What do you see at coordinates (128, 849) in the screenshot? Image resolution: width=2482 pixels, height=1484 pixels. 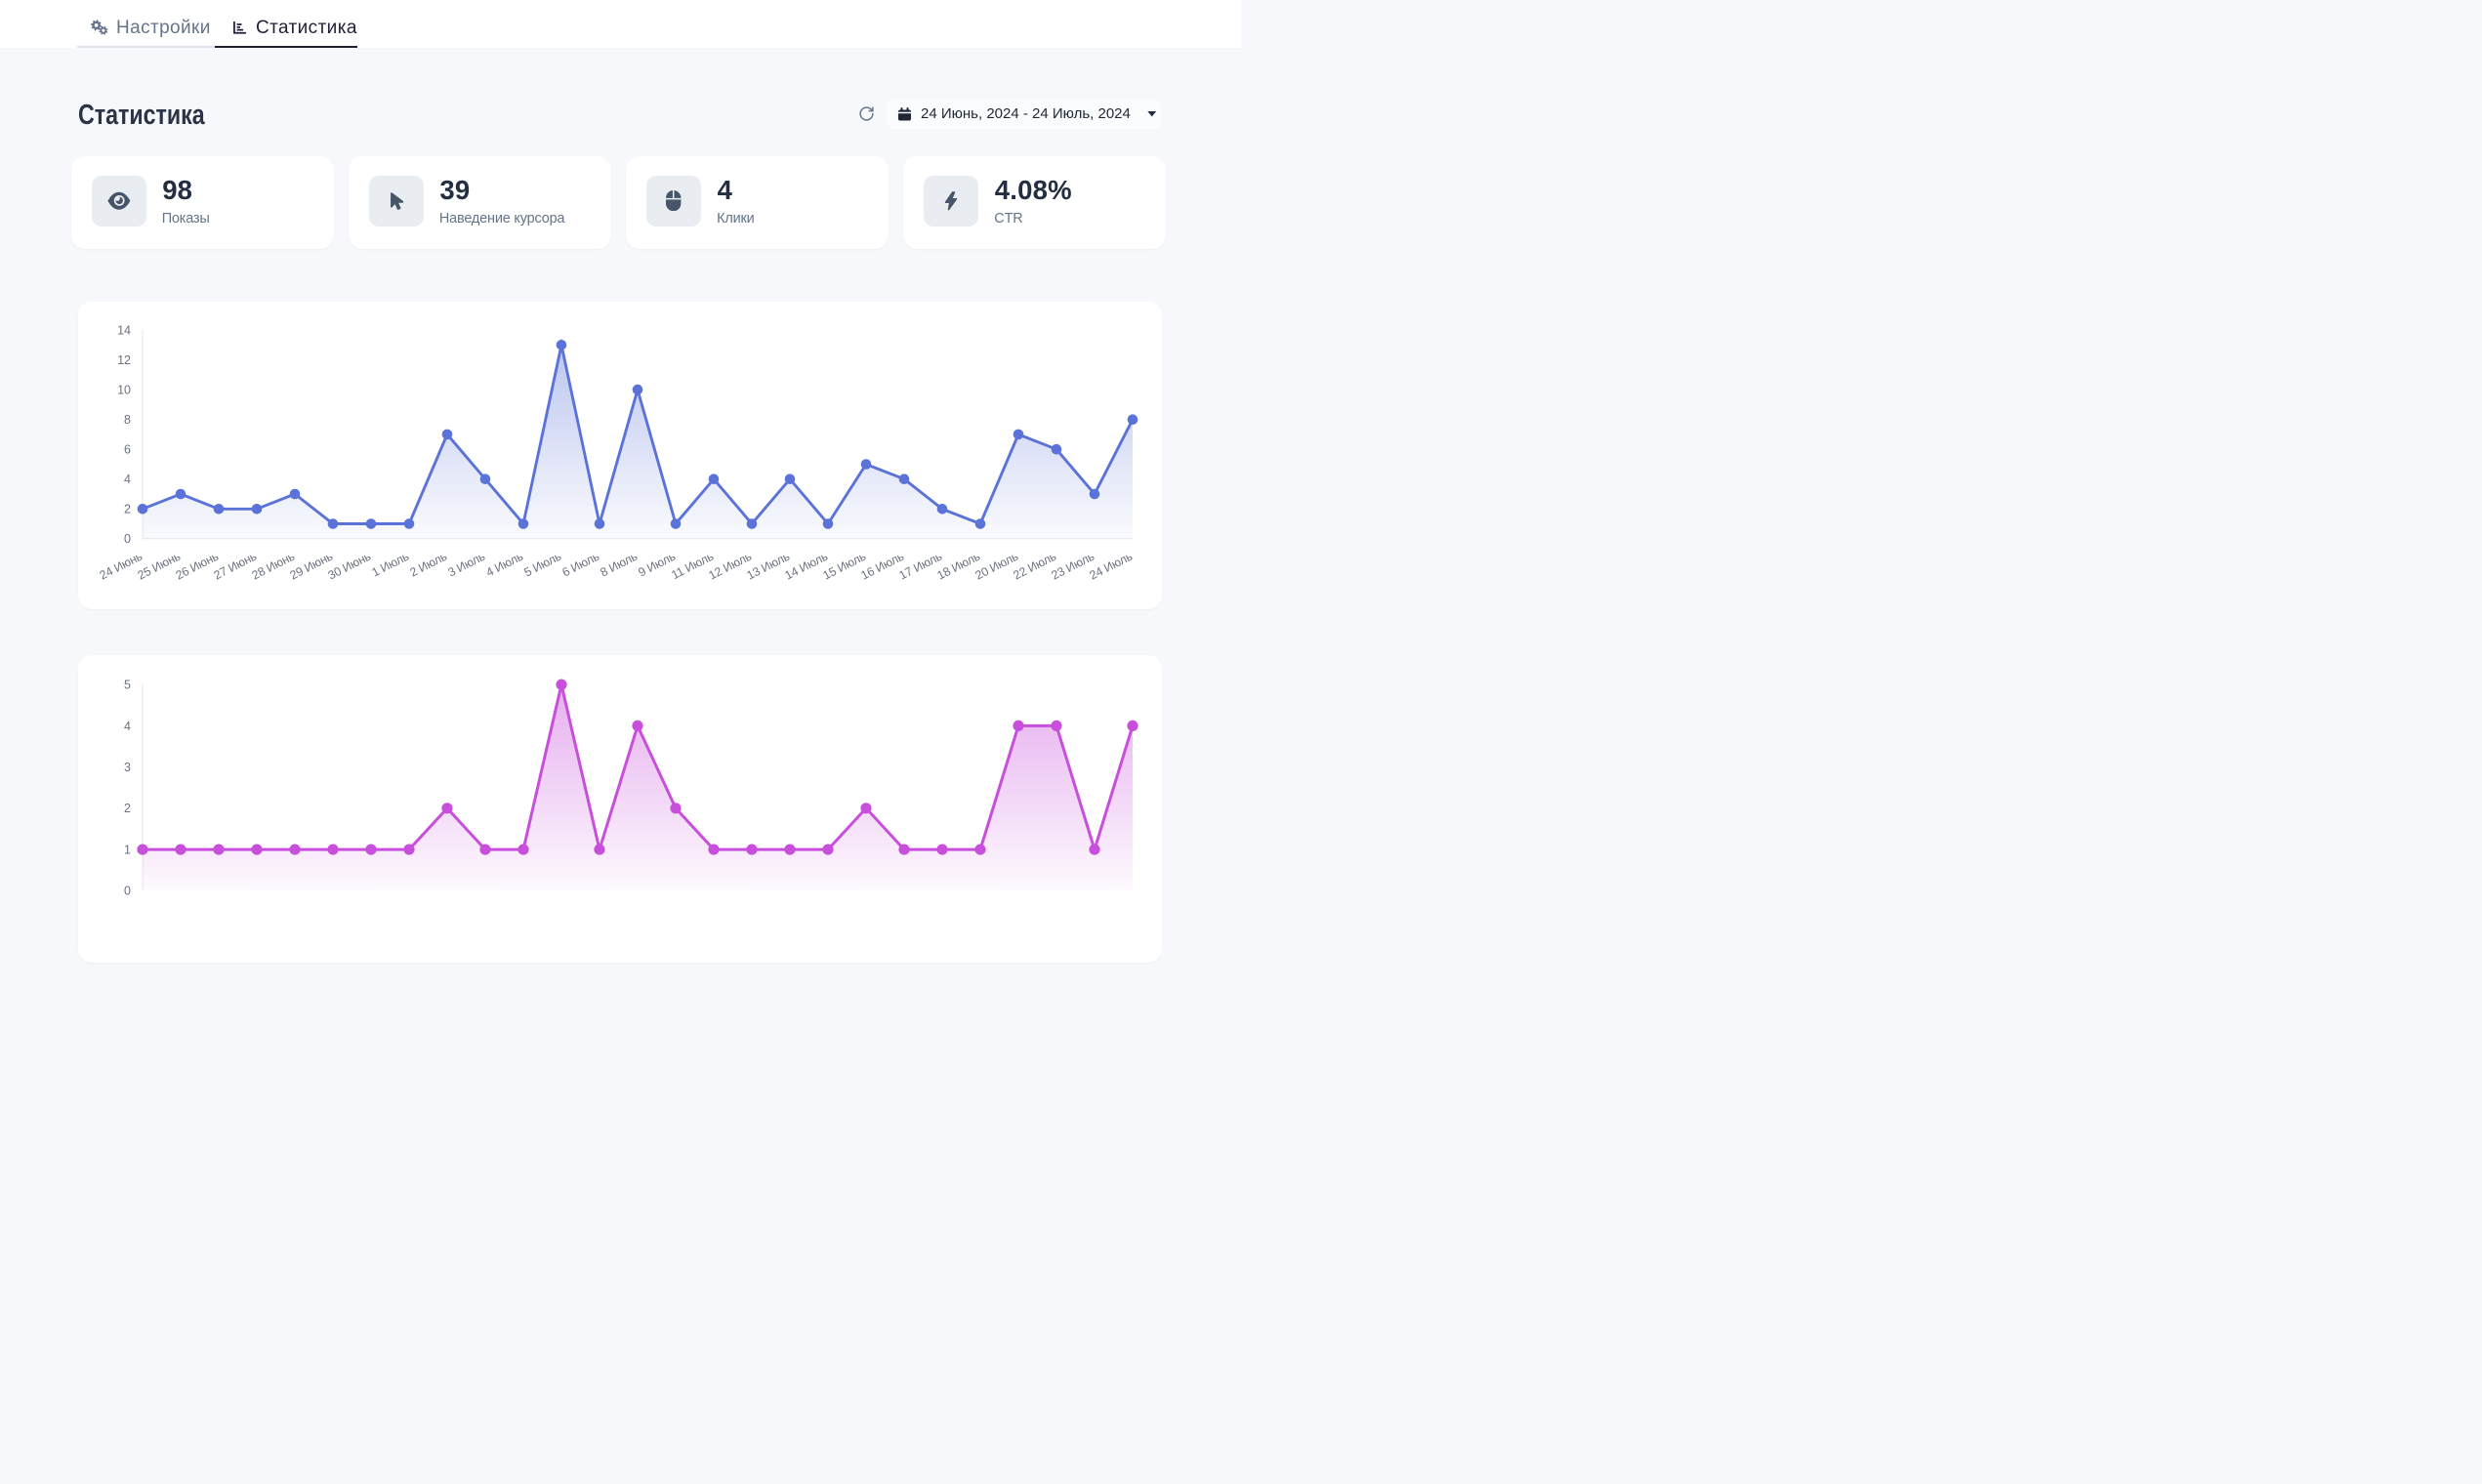 I see `svg-text: 1` at bounding box center [128, 849].